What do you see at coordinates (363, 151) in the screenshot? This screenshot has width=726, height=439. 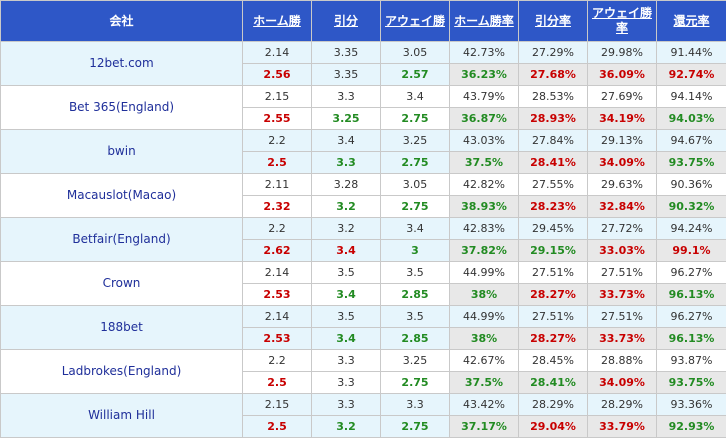 I see `table-row: bwin 2.2 3.4 3.25 43.03% 27.84% 29.13% 94.67%` at bounding box center [363, 151].